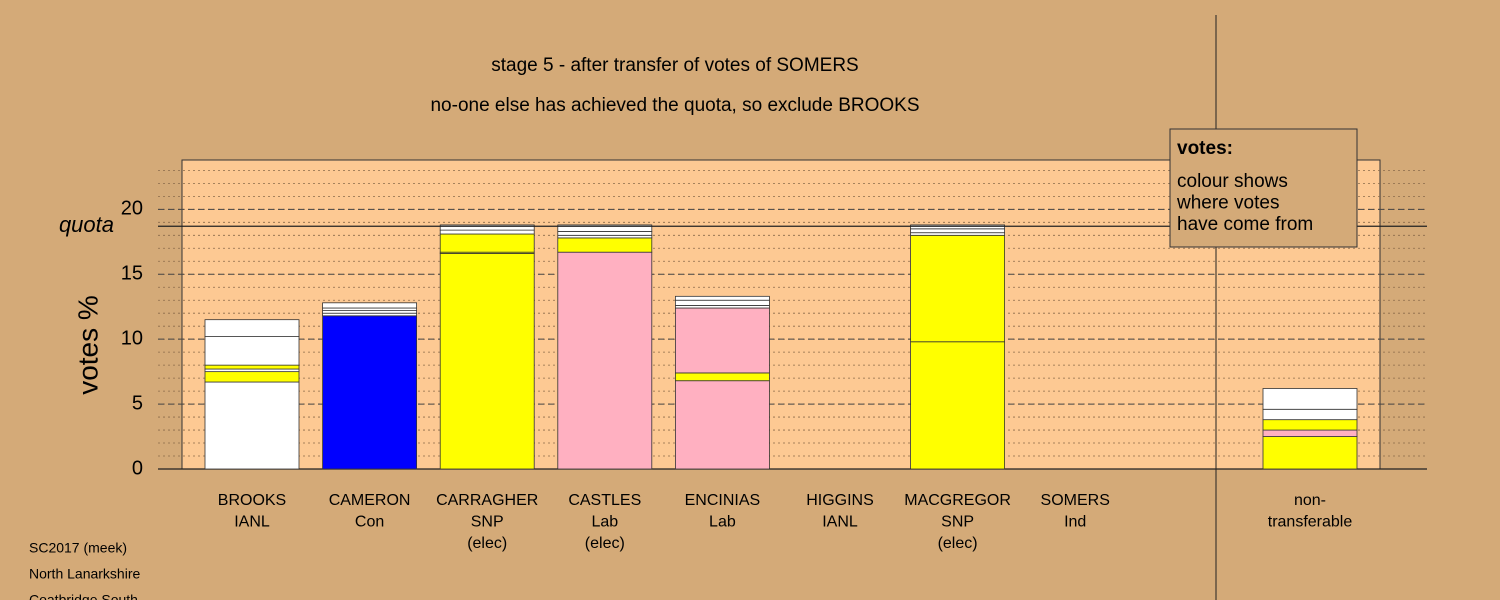  I want to click on x-tick-label: Con, so click(369, 522).